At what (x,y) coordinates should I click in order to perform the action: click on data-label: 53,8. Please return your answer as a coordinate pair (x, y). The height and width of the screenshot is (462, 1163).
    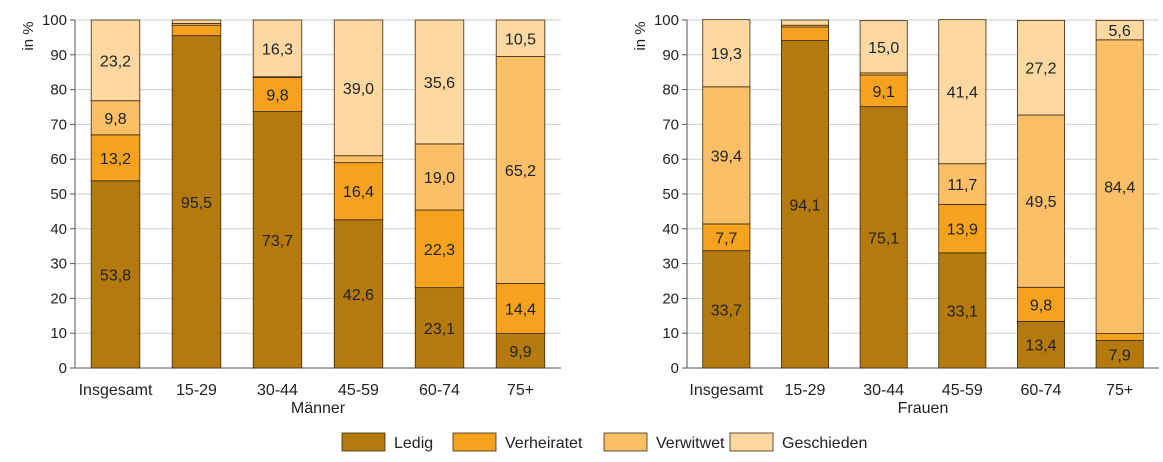
    Looking at the image, I should click on (115, 275).